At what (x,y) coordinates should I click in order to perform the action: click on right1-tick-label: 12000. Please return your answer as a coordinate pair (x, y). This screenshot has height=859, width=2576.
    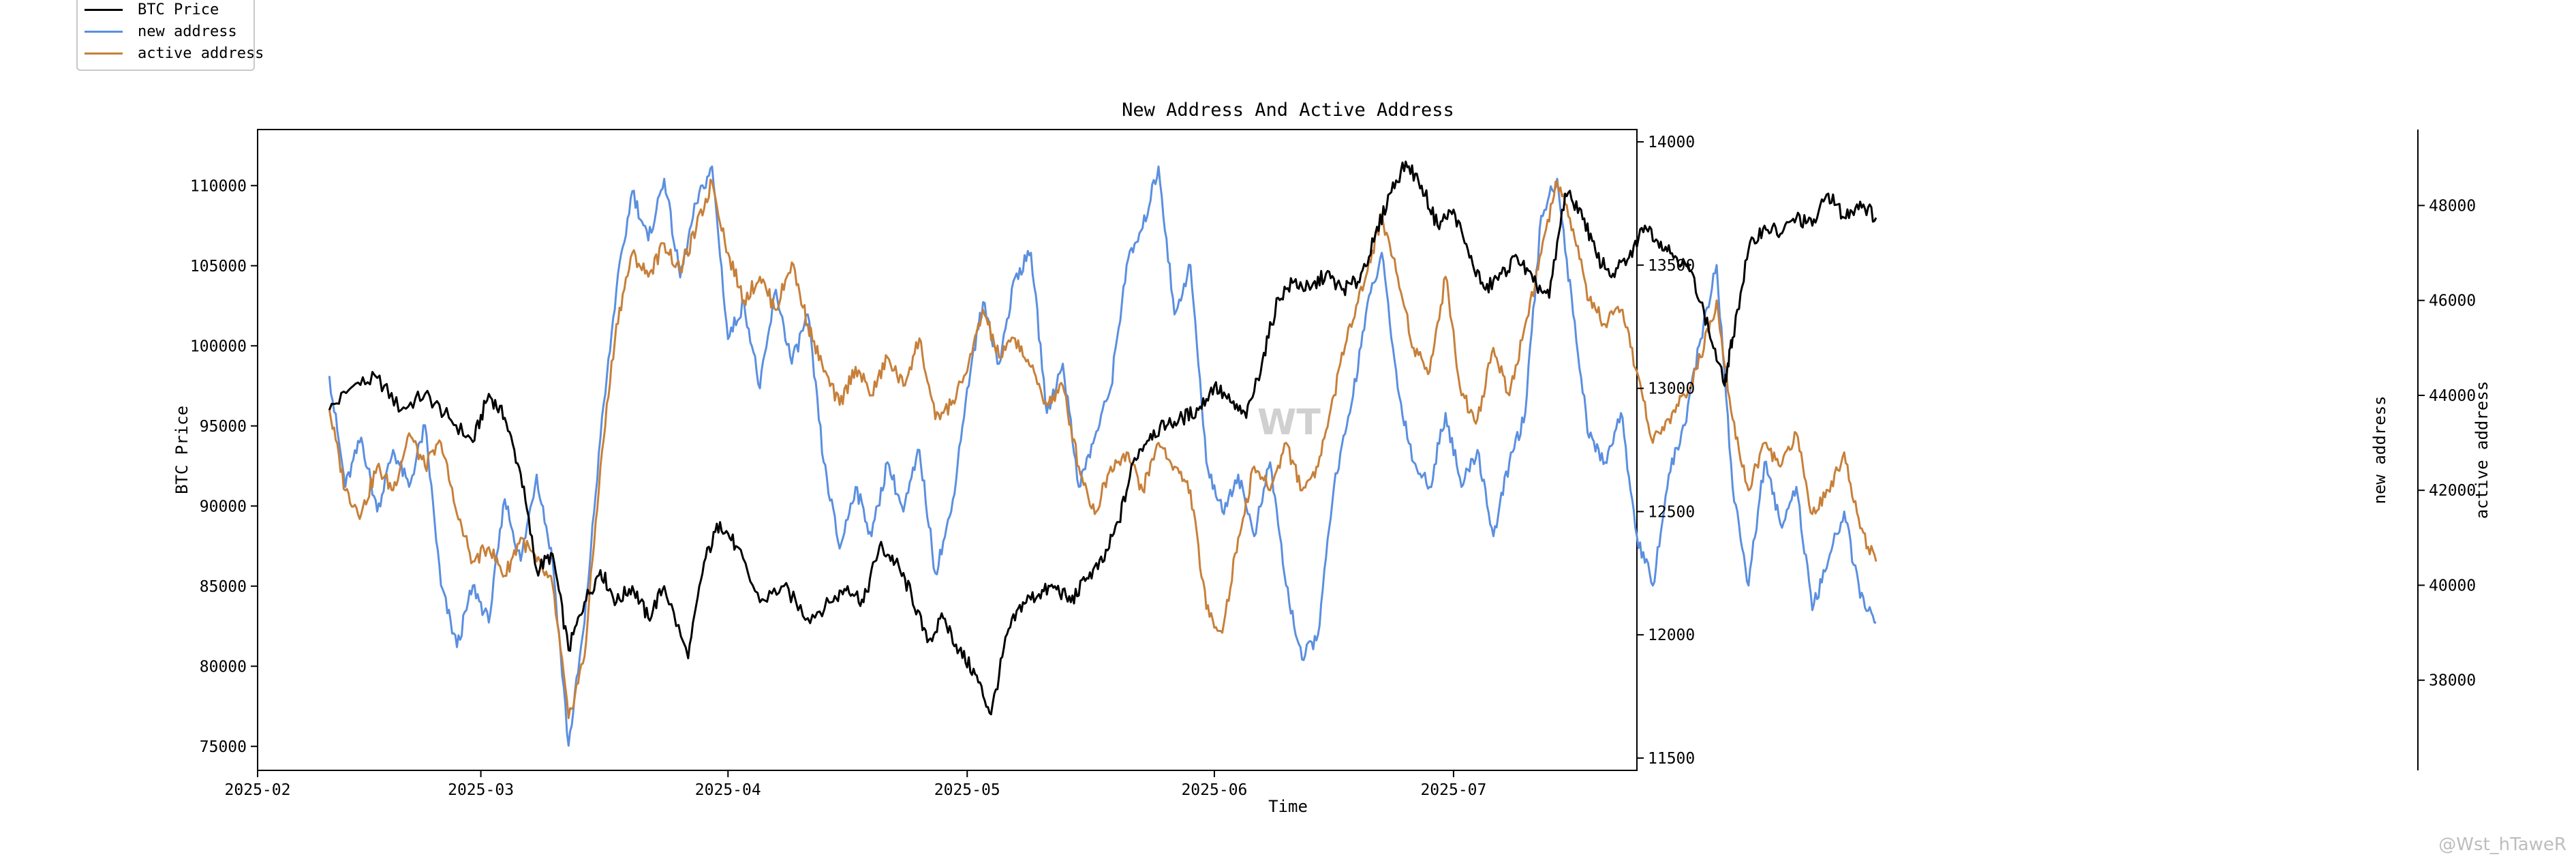
    Looking at the image, I should click on (1671, 635).